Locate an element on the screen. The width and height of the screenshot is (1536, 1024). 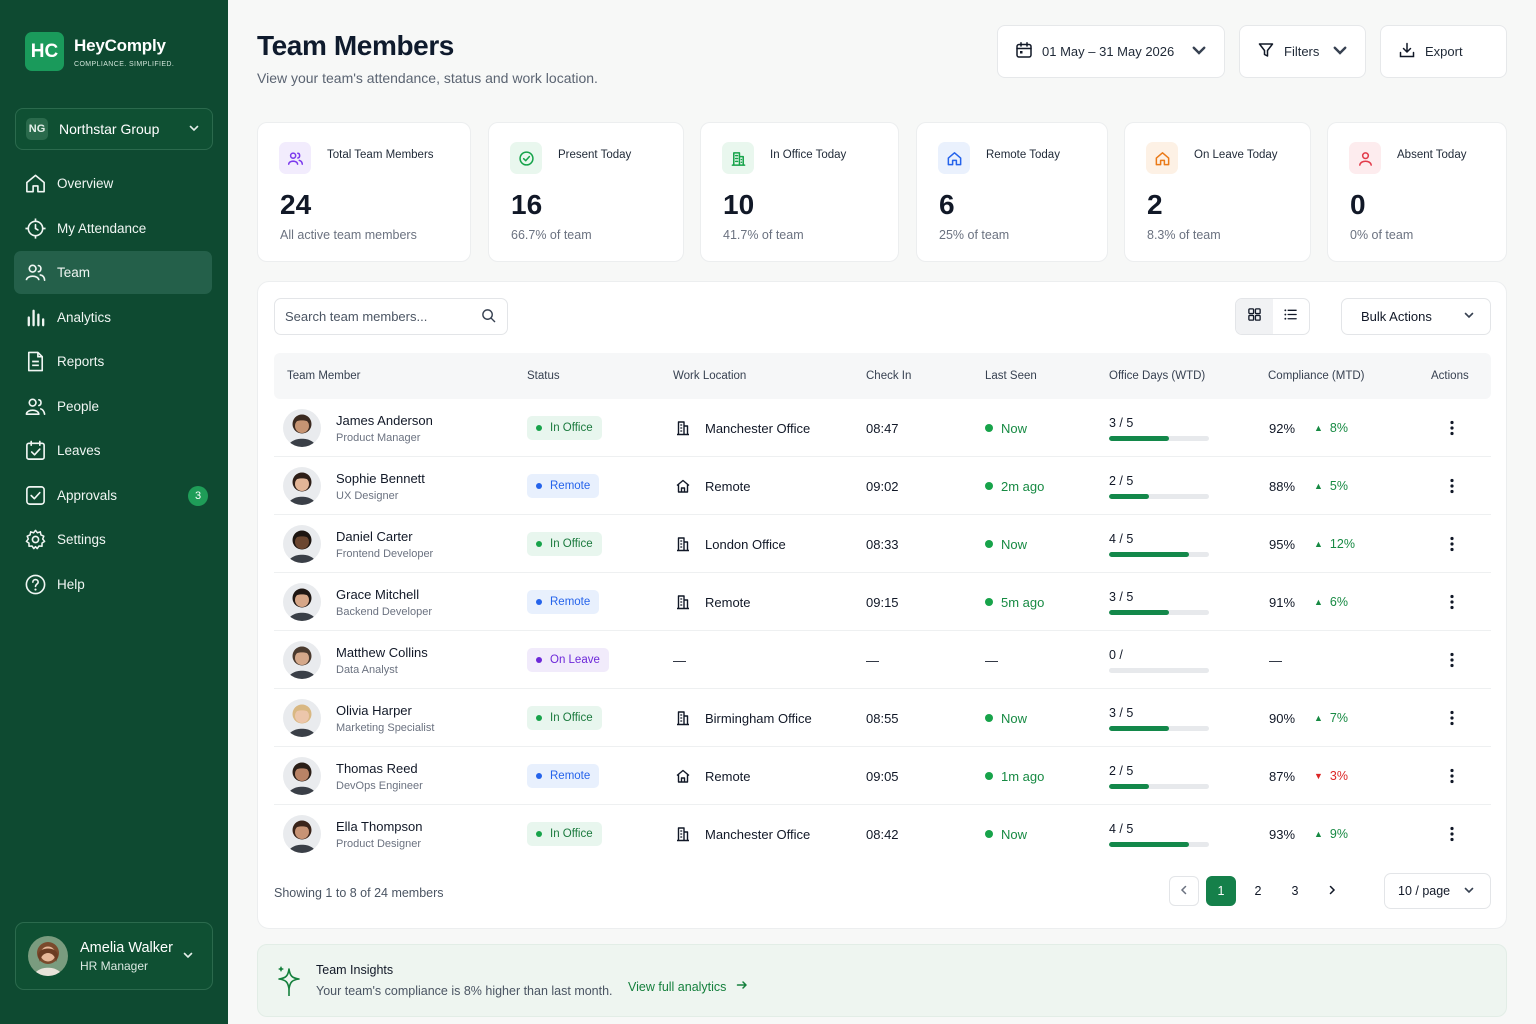
compliance-delta: ▲ 9% is located at coordinates (1331, 834).